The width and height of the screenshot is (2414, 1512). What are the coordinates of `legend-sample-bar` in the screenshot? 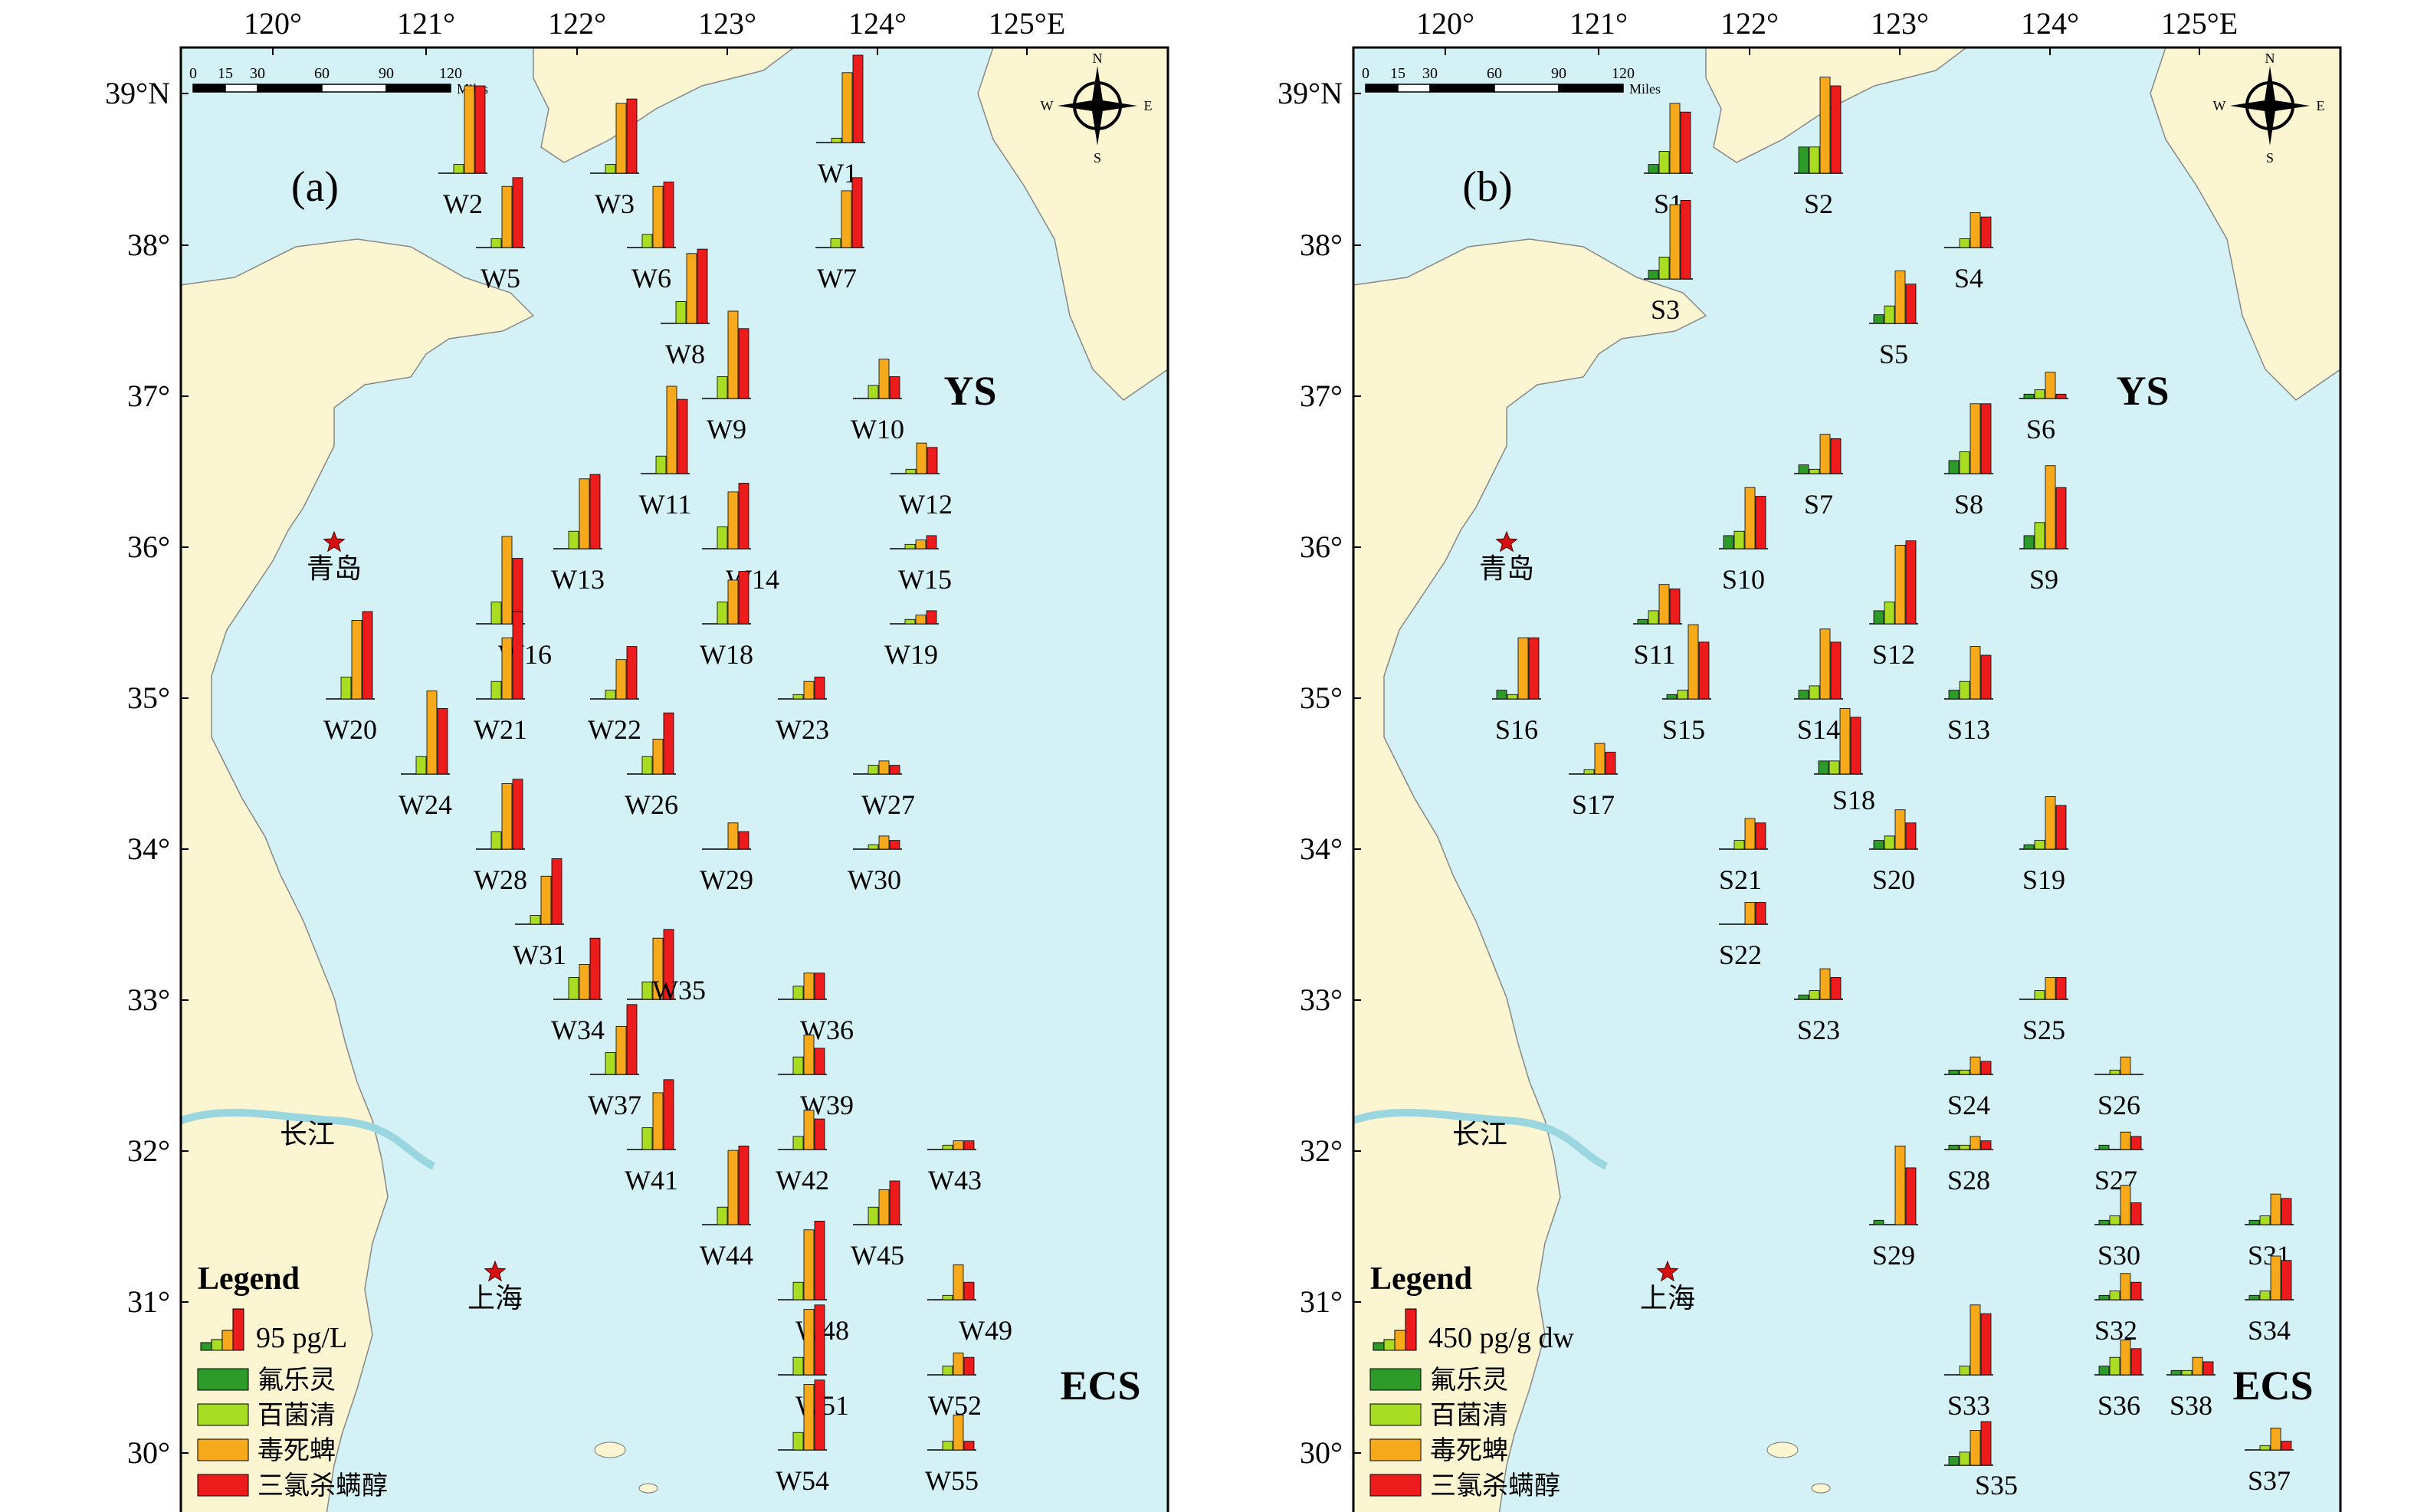 It's located at (227, 1340).